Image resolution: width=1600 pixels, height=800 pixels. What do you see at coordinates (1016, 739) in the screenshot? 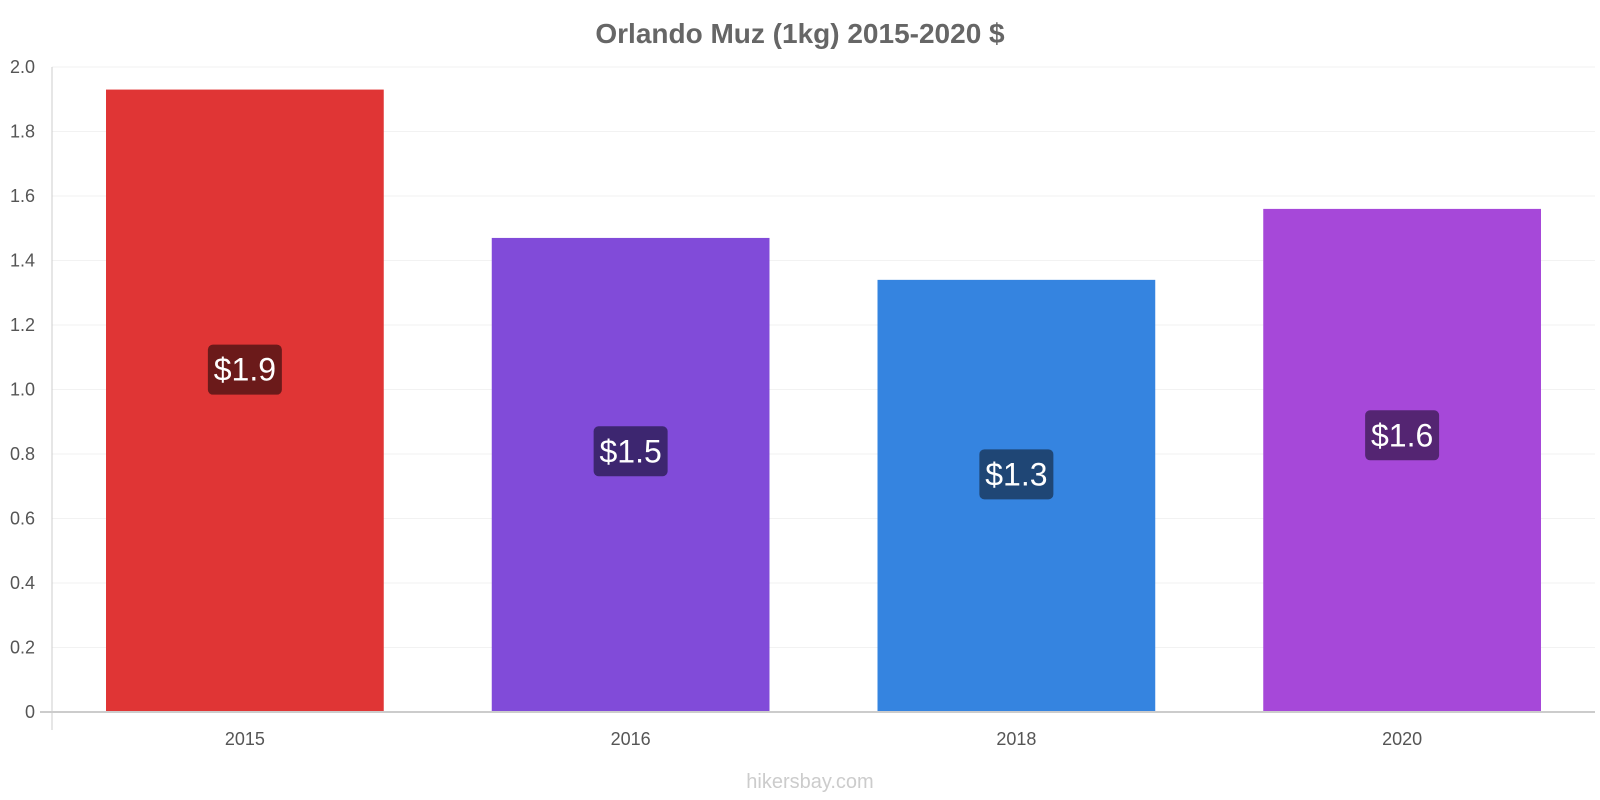
I see `x-tick-label: 2018` at bounding box center [1016, 739].